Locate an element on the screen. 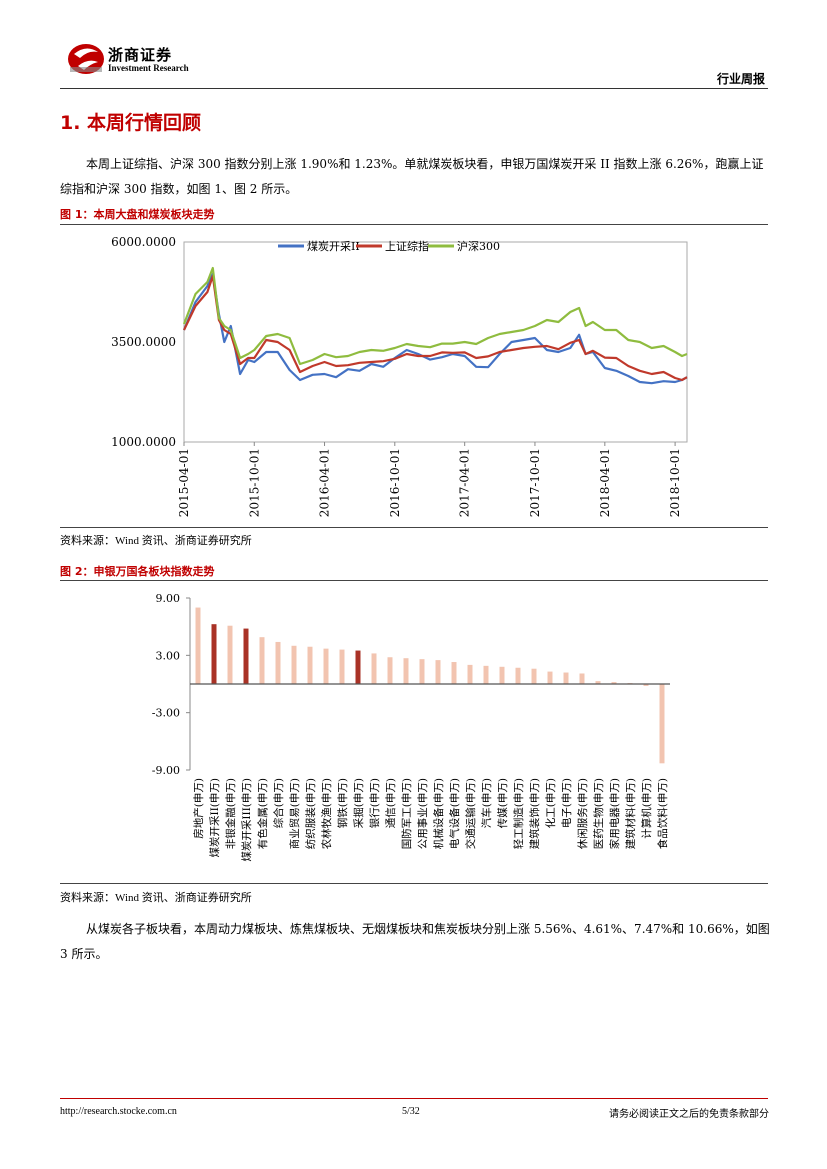 The image size is (827, 1169). y-tick-label: 3.00 is located at coordinates (168, 655).